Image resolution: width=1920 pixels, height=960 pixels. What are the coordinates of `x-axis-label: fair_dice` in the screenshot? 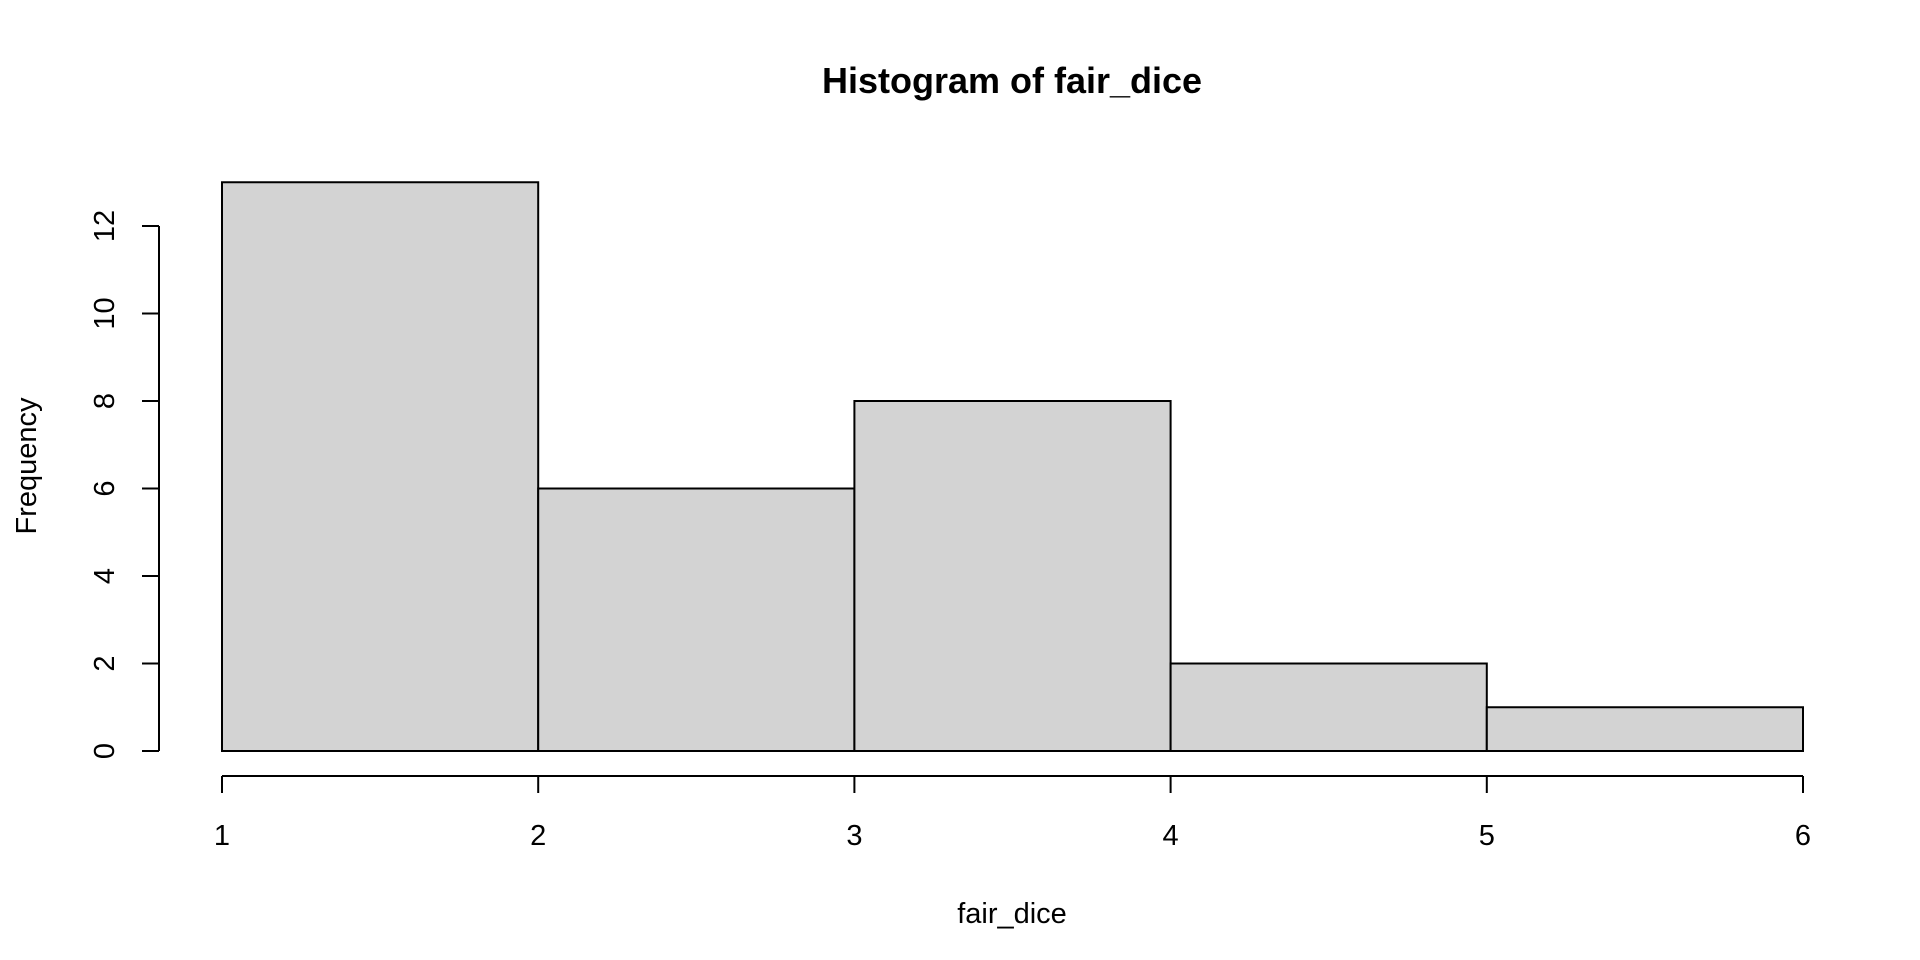 It's located at (1012, 914).